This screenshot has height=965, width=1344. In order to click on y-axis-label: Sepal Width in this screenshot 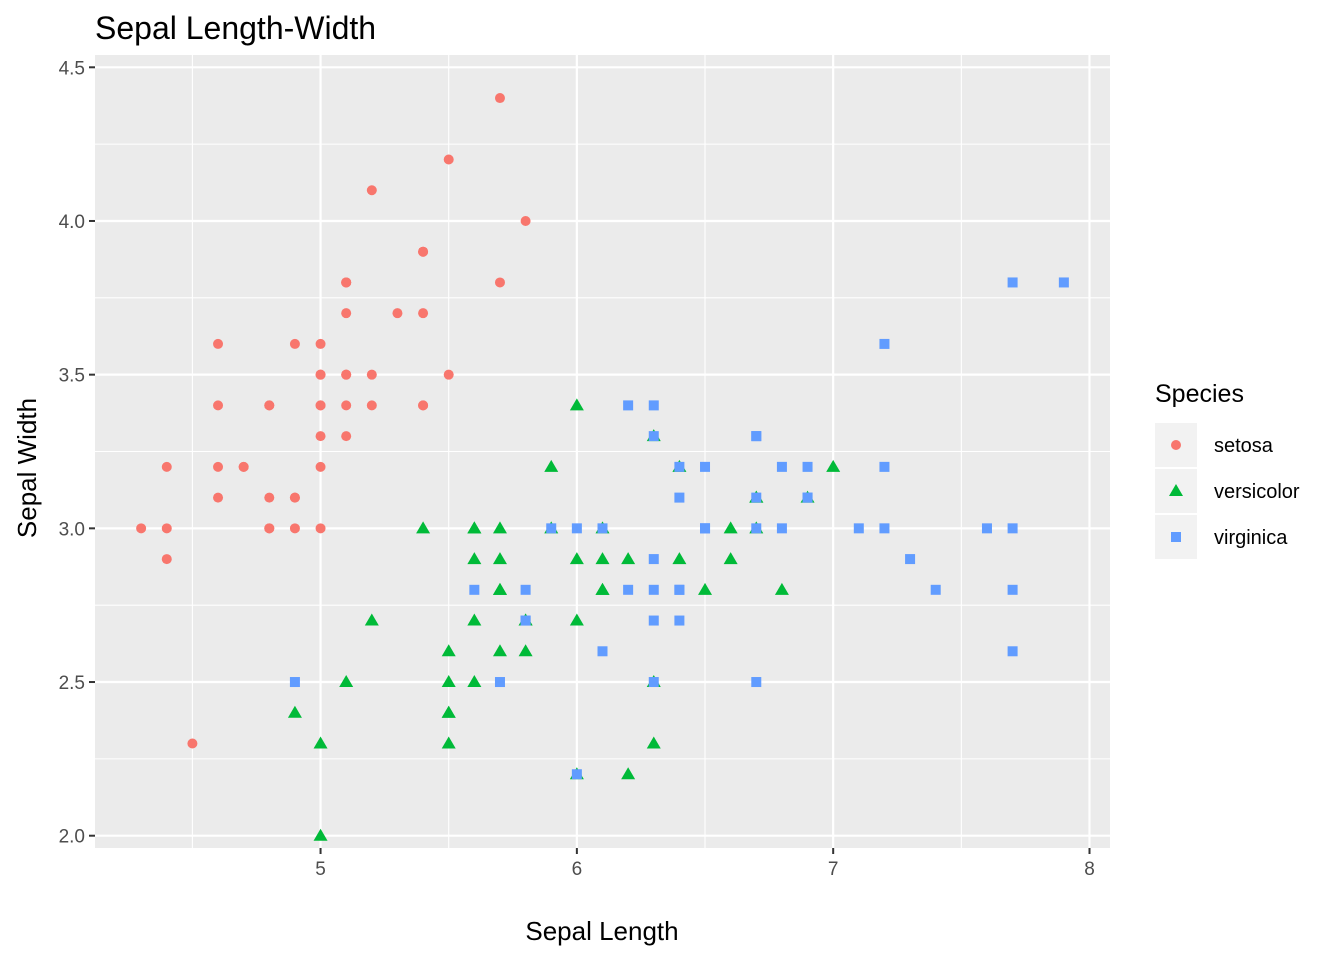, I will do `click(27, 468)`.